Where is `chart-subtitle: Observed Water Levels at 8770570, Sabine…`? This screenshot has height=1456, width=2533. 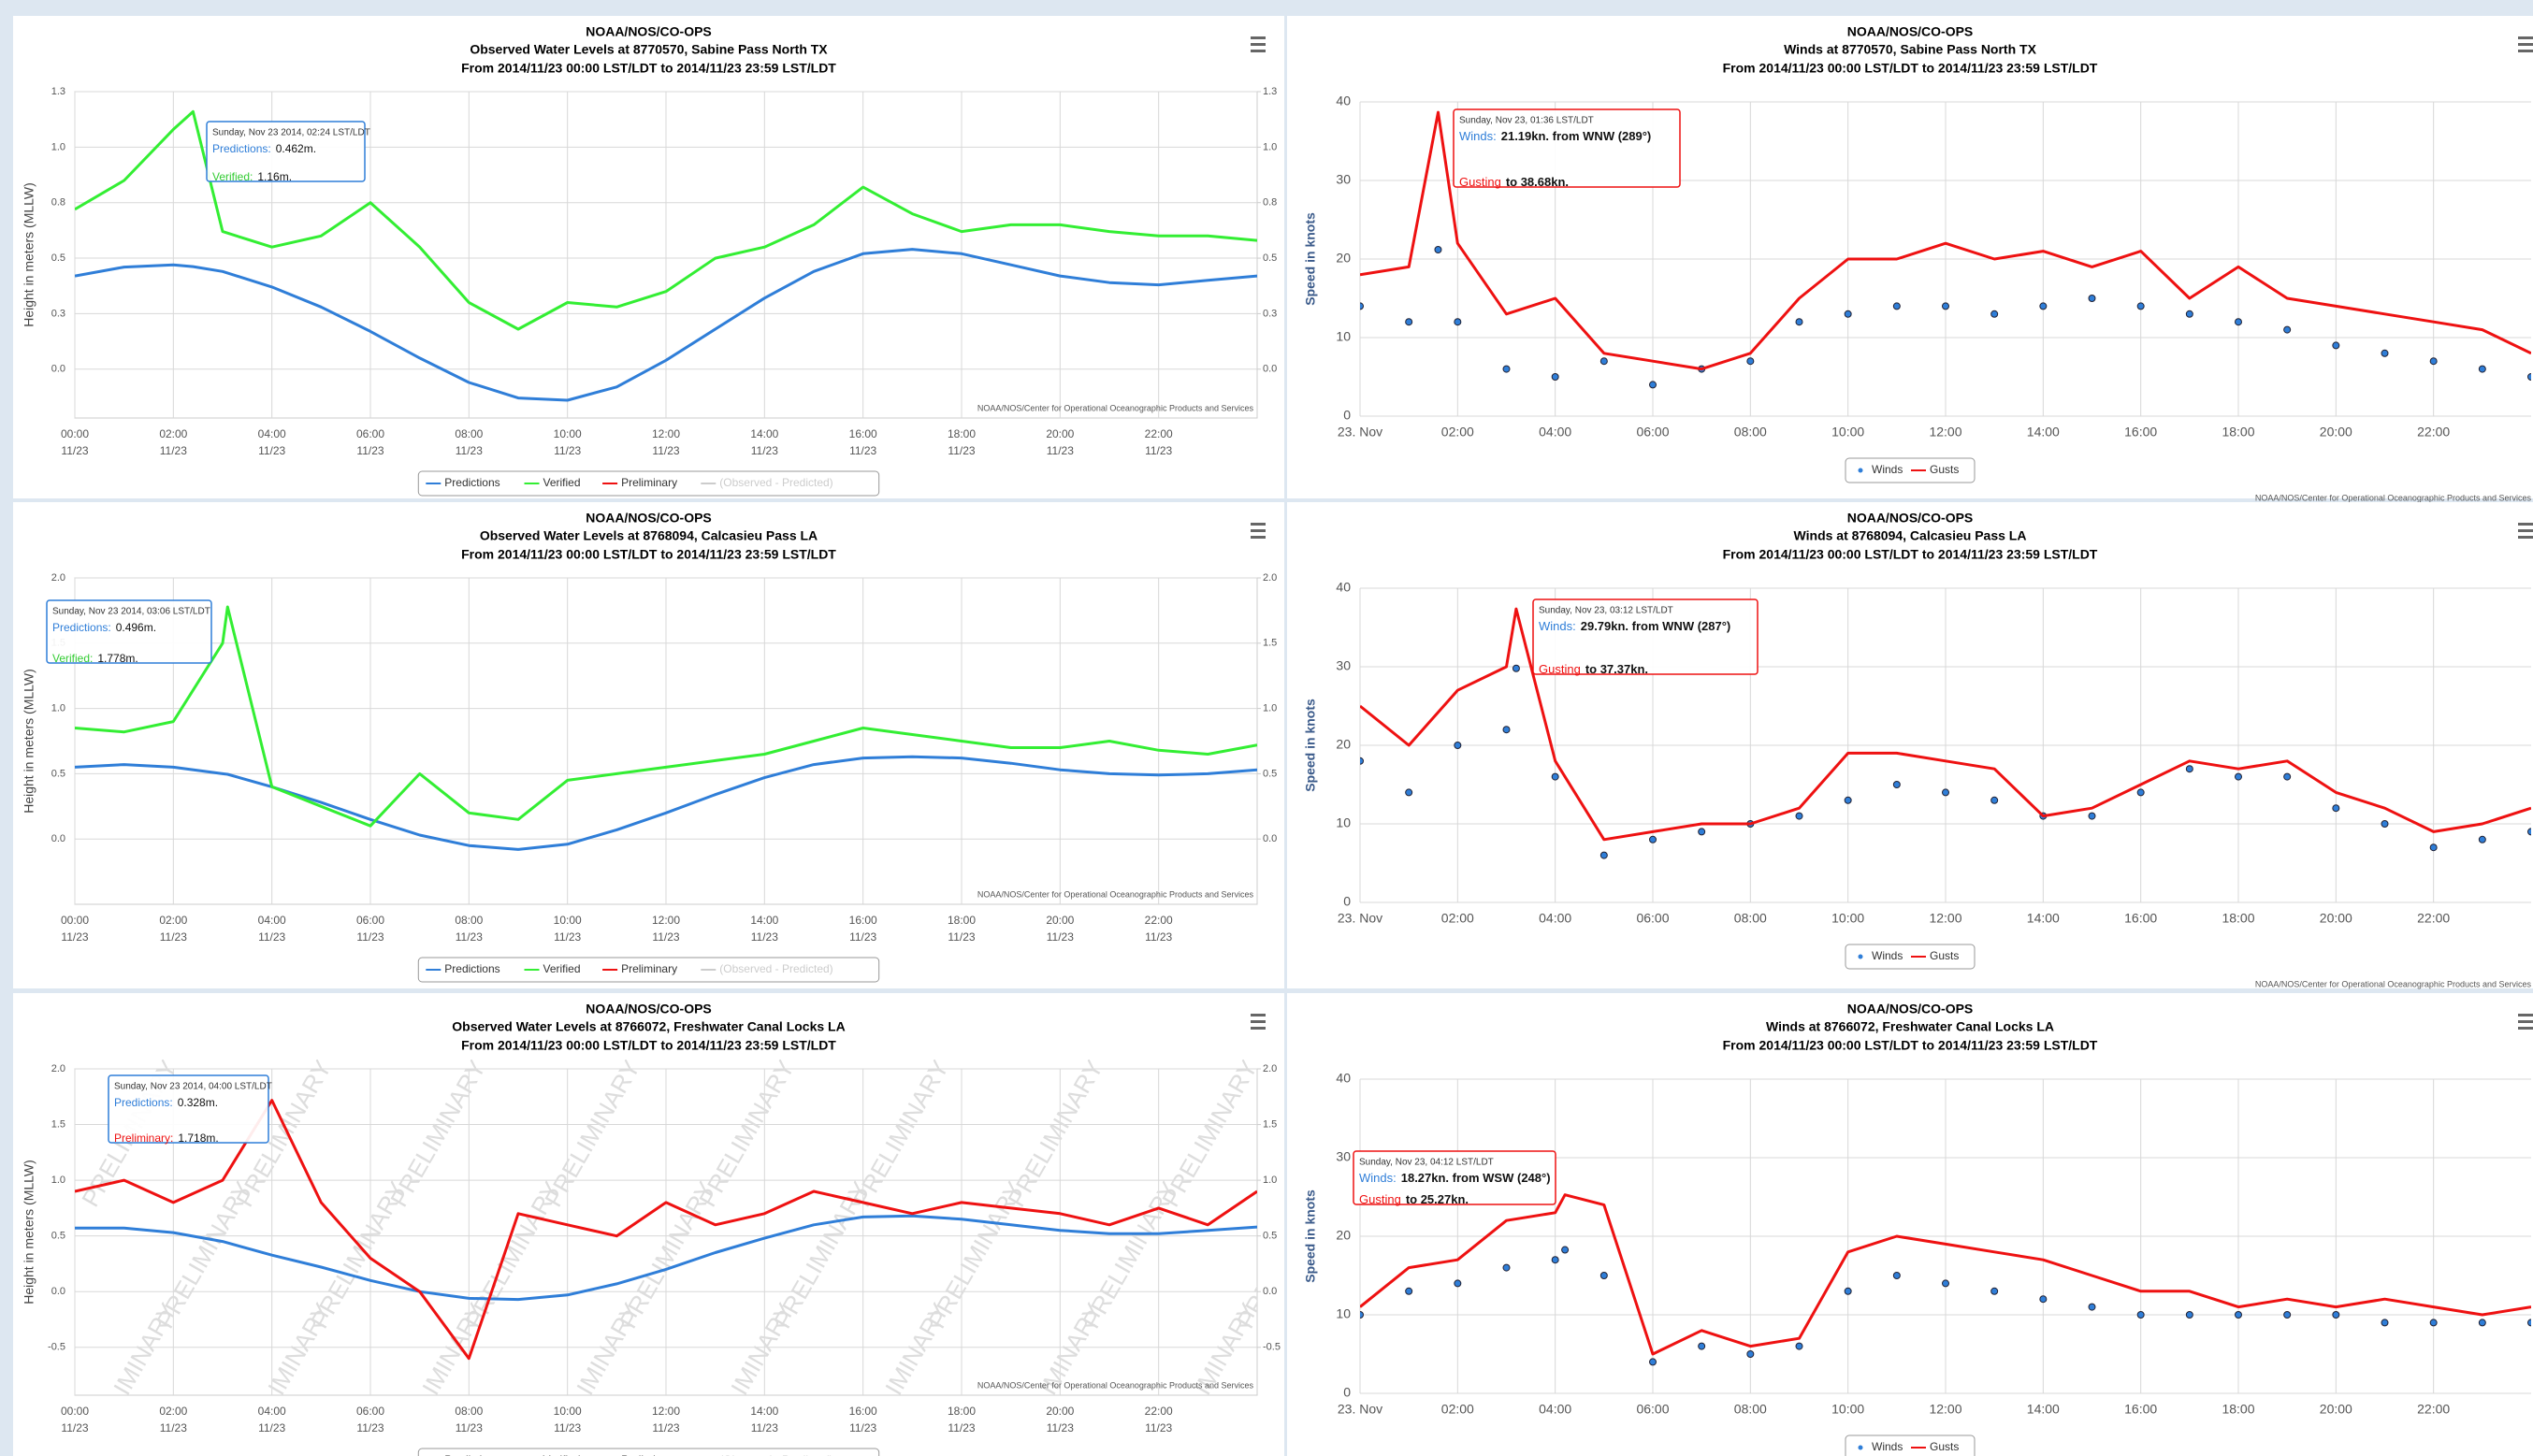
chart-subtitle: Observed Water Levels at 8770570, Sabine… is located at coordinates (649, 49).